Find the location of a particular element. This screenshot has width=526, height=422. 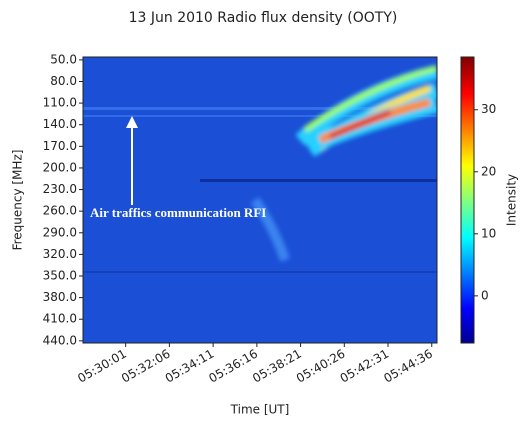

annotation-arrowhead is located at coordinates (132, 122).